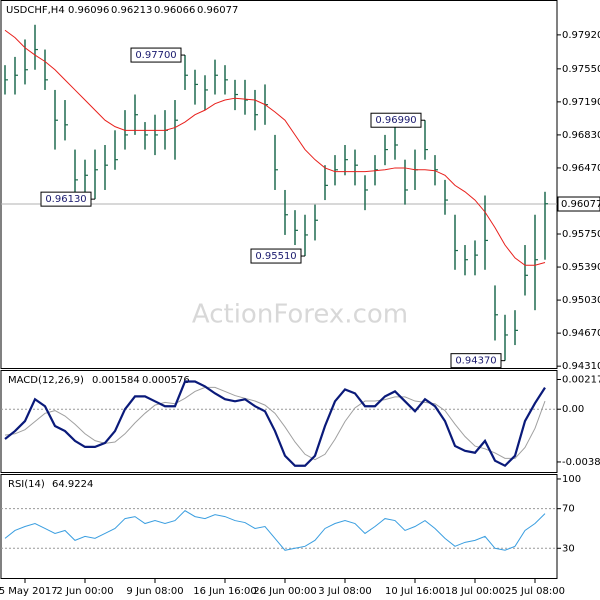  I want to click on y-tick-label: 0.96830, so click(581, 135).